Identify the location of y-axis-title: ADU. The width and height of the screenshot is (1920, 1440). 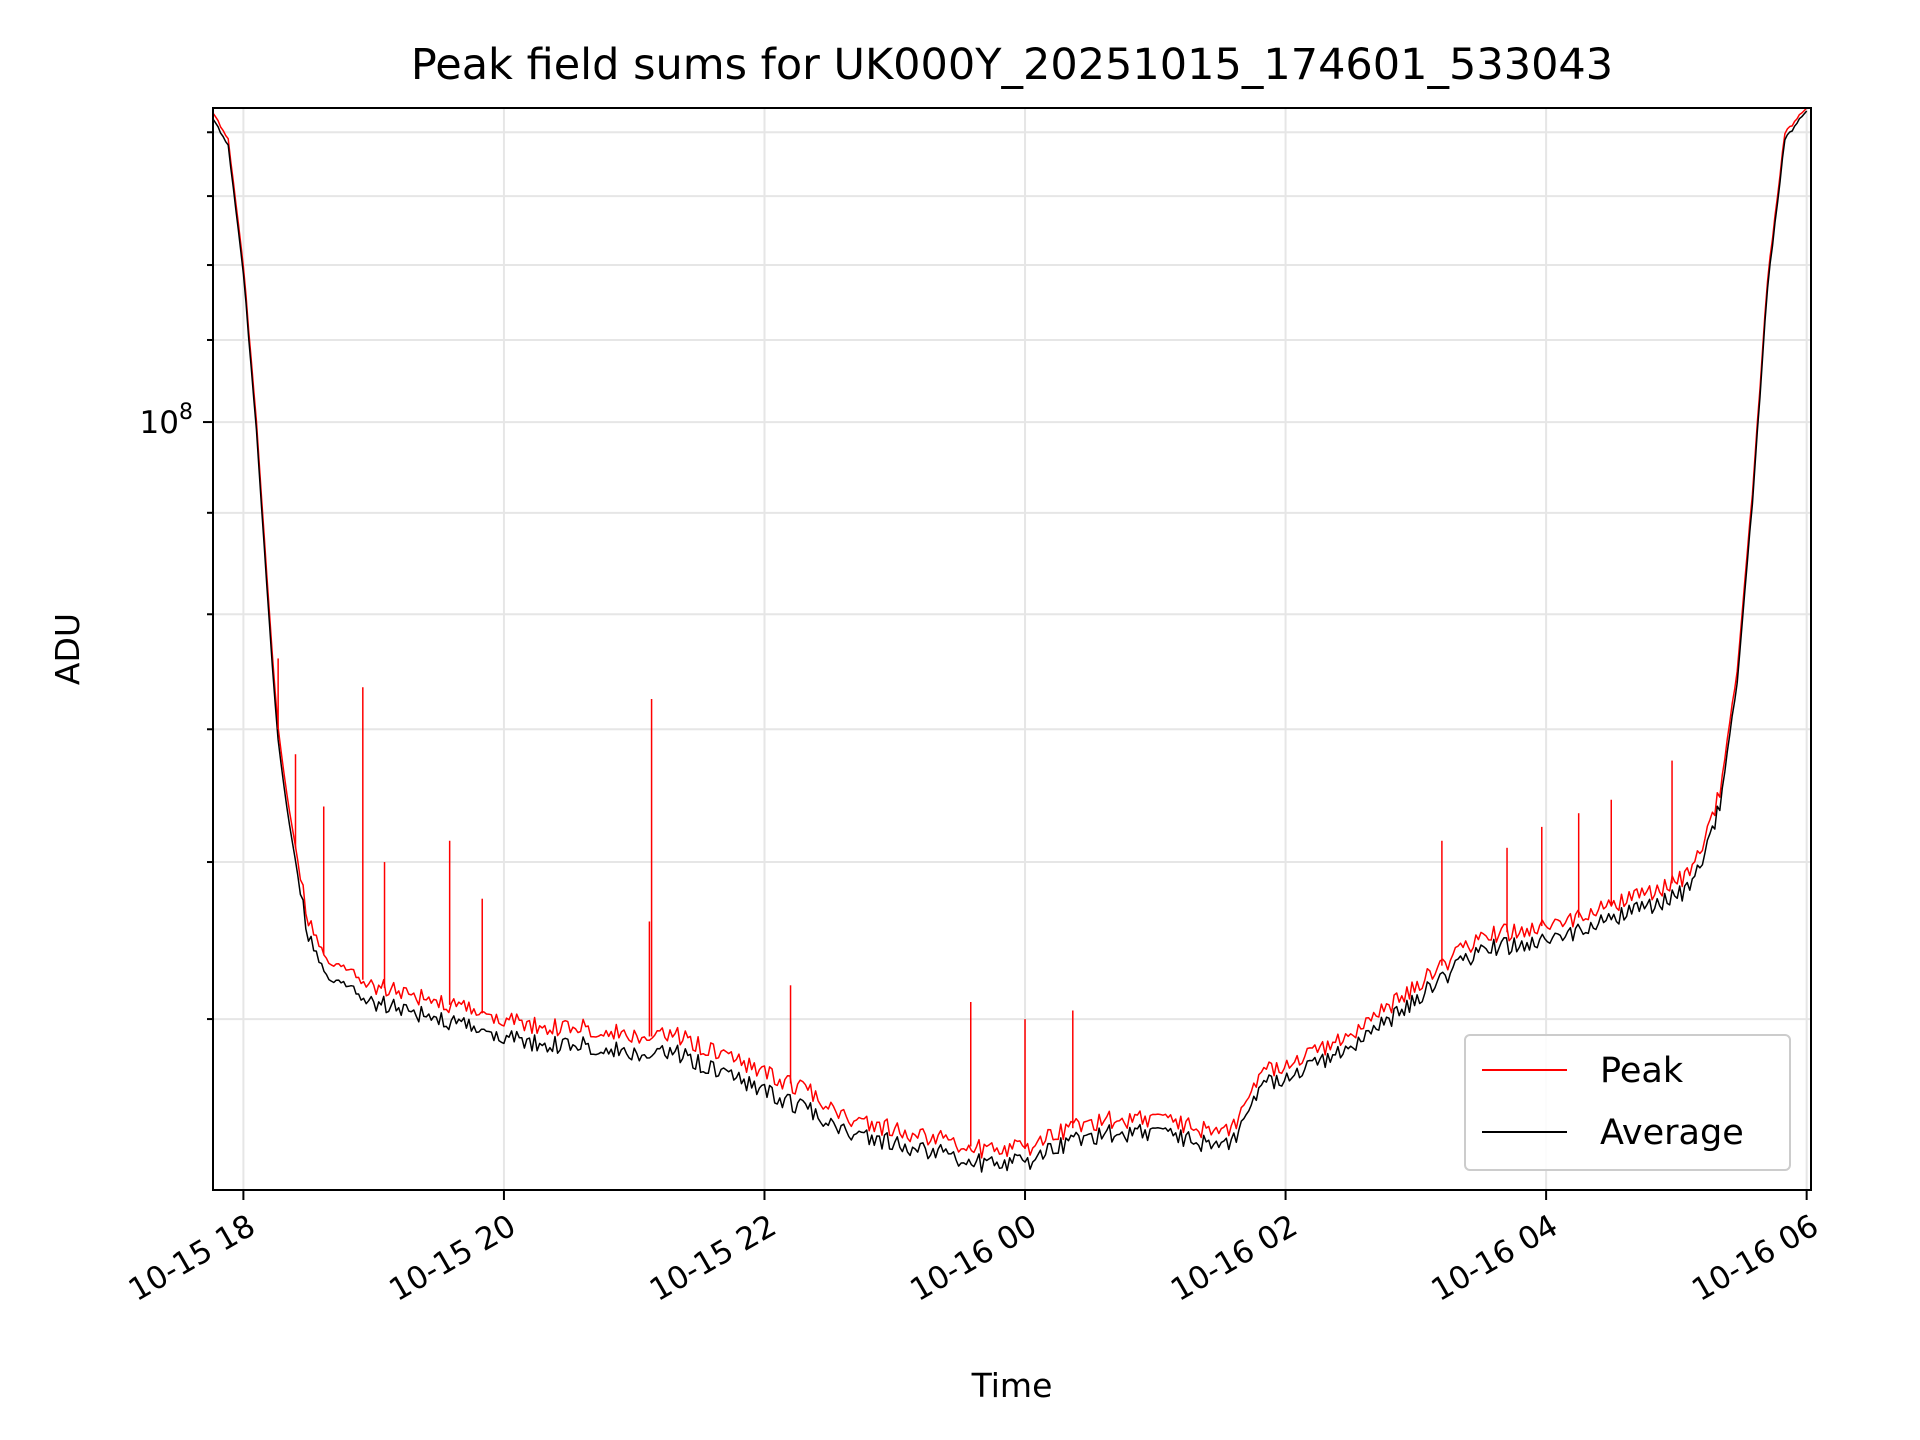
(67, 649).